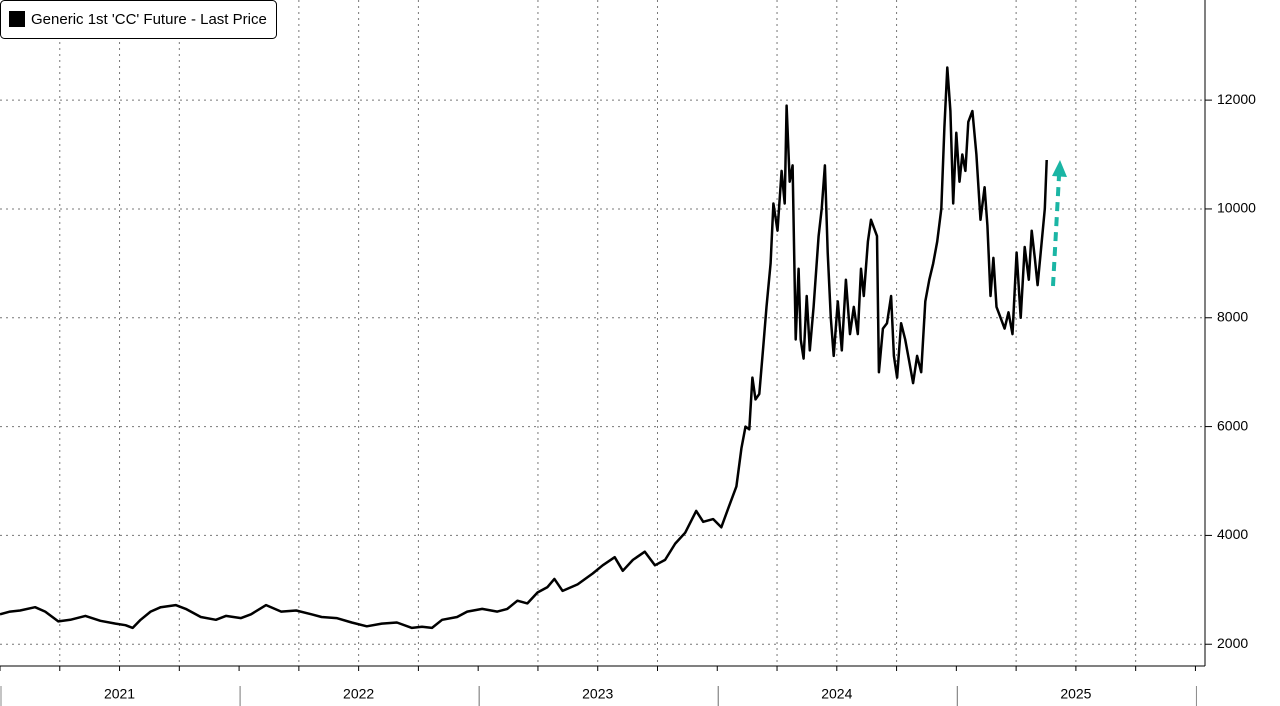 This screenshot has height=706, width=1280. I want to click on legend: Generic 1st 'CC' Future - Last Price, so click(138, 19).